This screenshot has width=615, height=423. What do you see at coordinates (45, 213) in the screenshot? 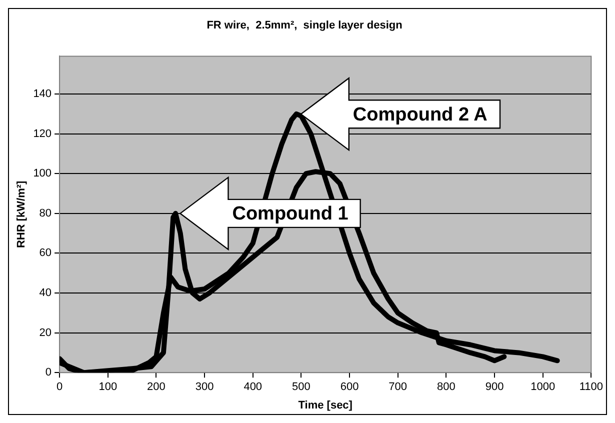
I see `y-tick-label: 80` at bounding box center [45, 213].